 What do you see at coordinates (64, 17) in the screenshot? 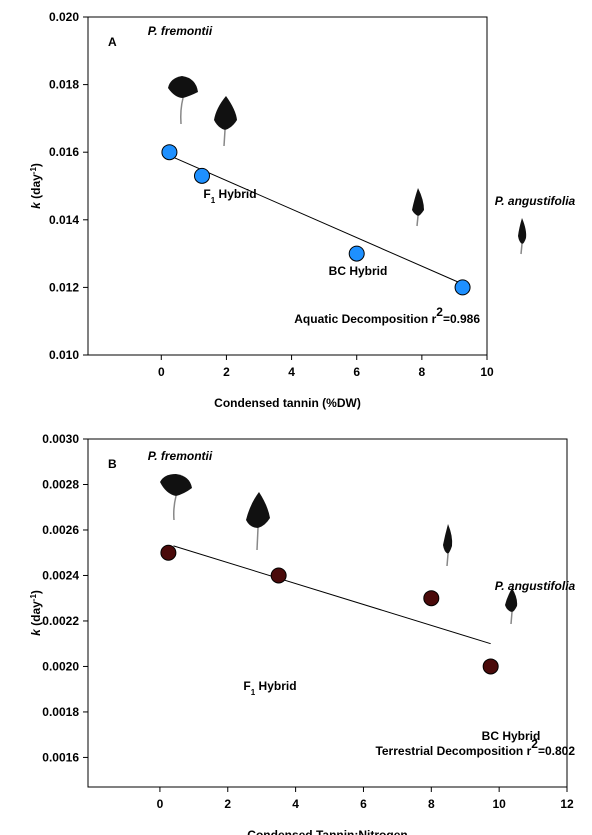
I see `y-tick-label: 0.020` at bounding box center [64, 17].